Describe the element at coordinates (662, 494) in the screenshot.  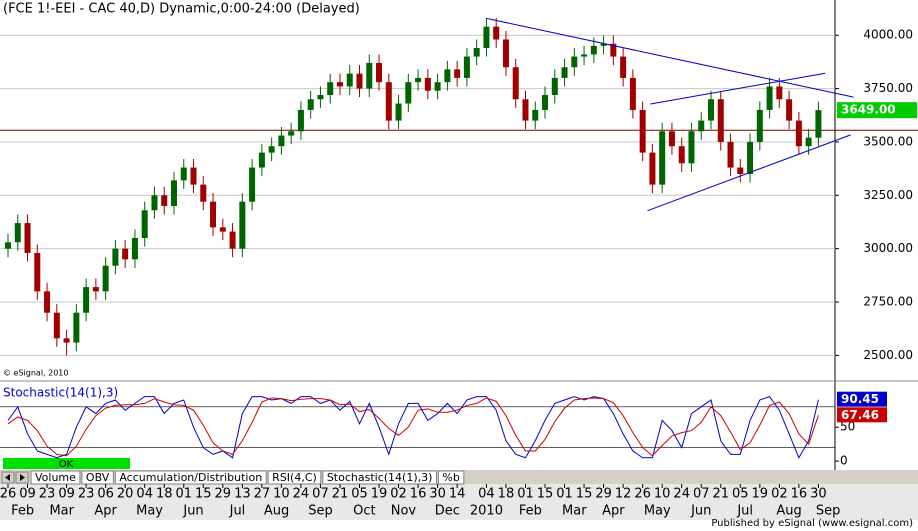
I see `x-tick-label: 10` at that location.